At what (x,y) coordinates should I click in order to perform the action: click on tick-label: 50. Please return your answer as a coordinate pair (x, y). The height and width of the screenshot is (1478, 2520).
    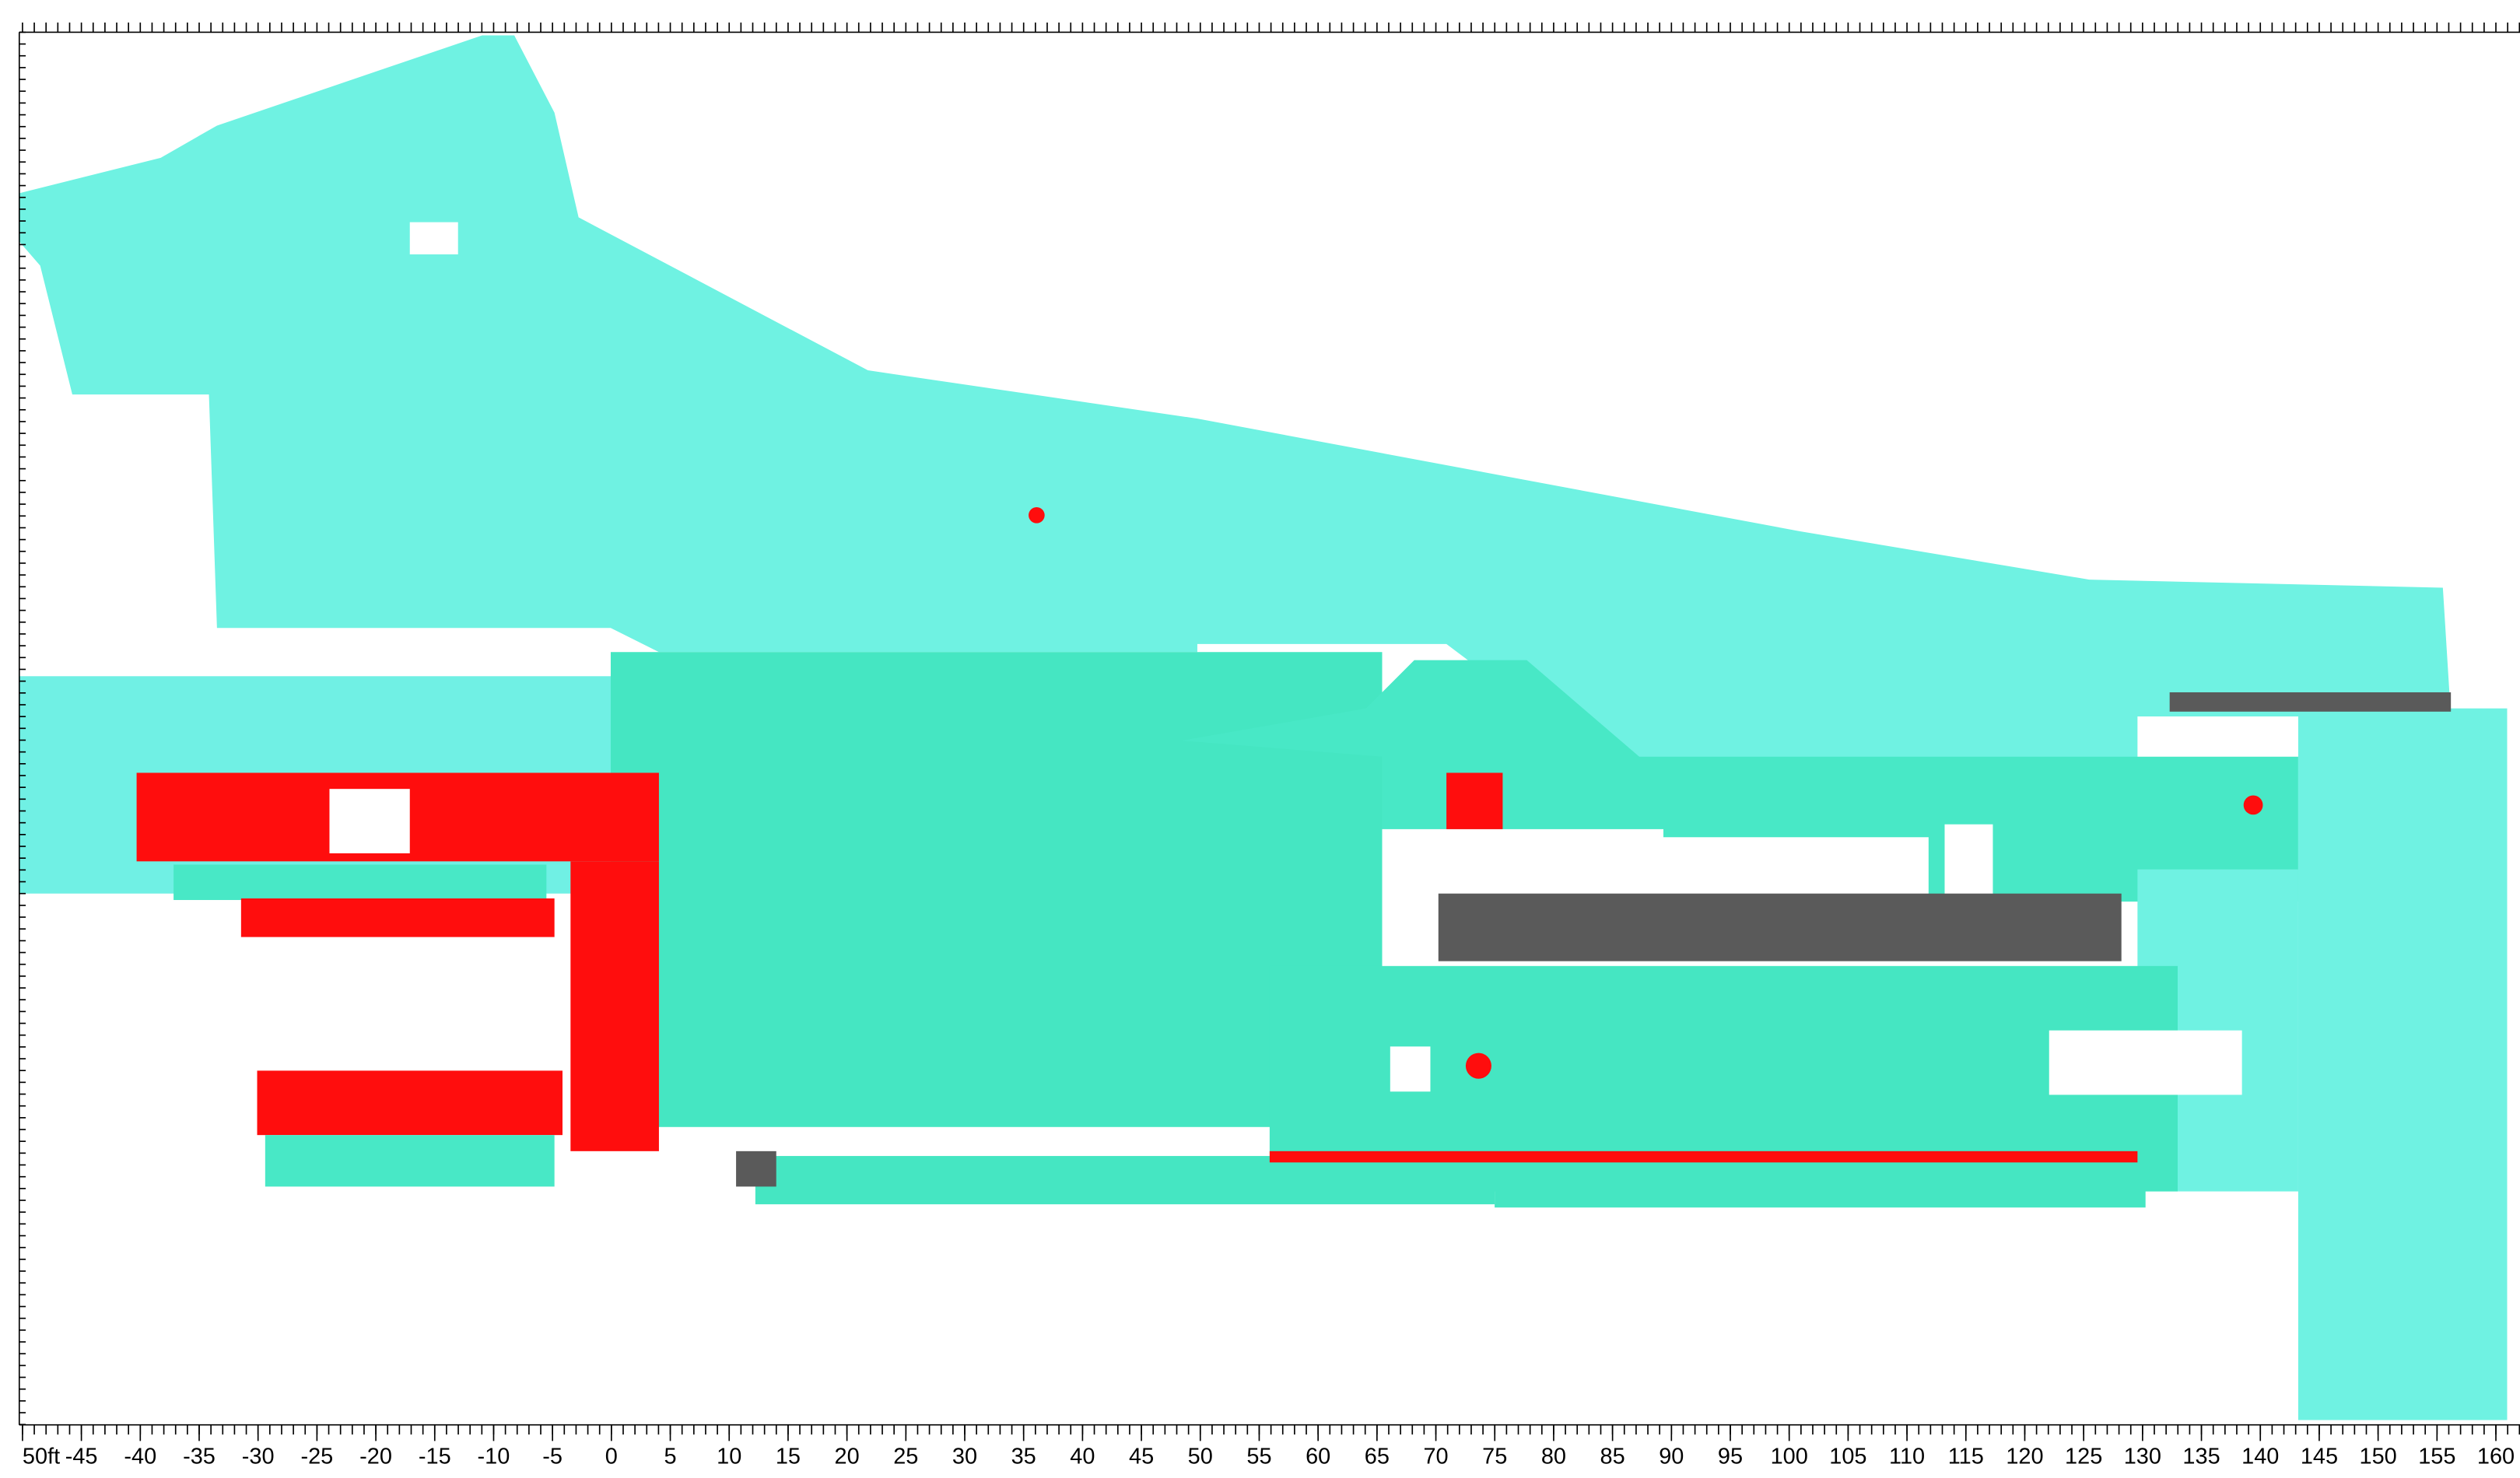
    Looking at the image, I should click on (1200, 1456).